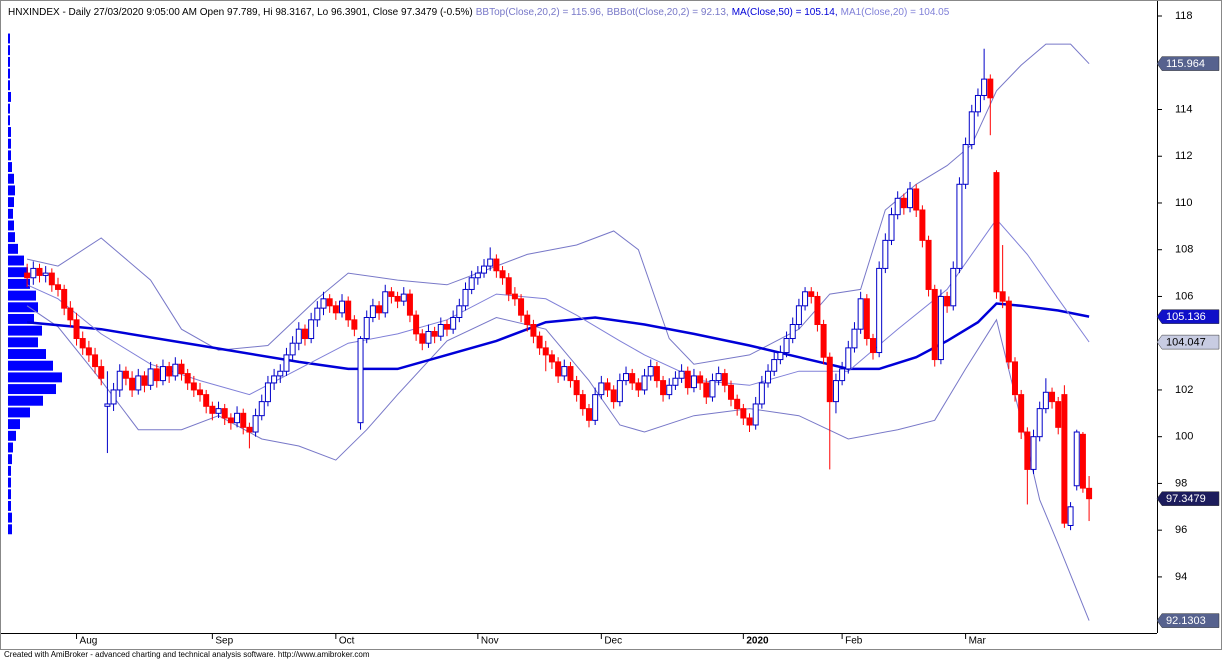 The height and width of the screenshot is (660, 1222). I want to click on y-tick-label: 96, so click(1181, 530).